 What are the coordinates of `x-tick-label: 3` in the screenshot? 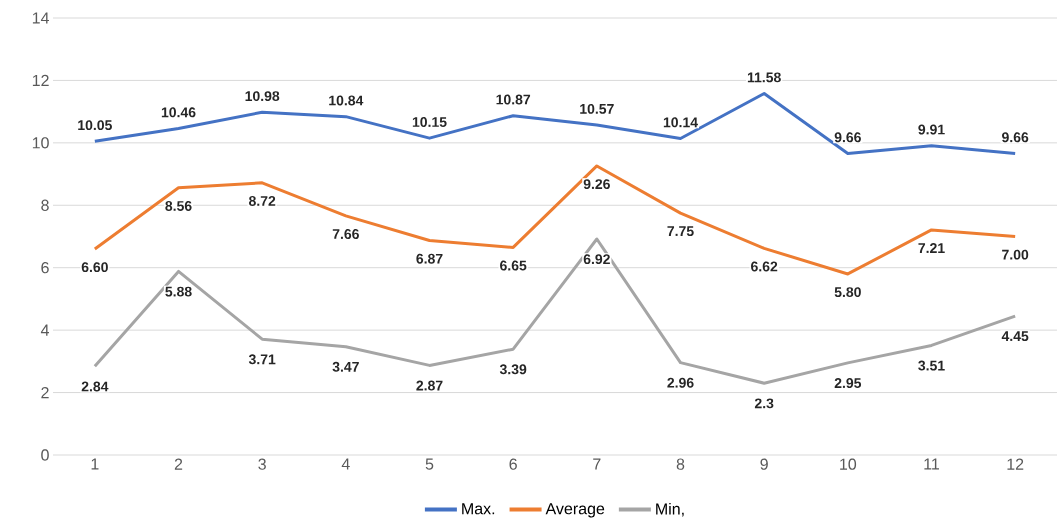 It's located at (262, 464).